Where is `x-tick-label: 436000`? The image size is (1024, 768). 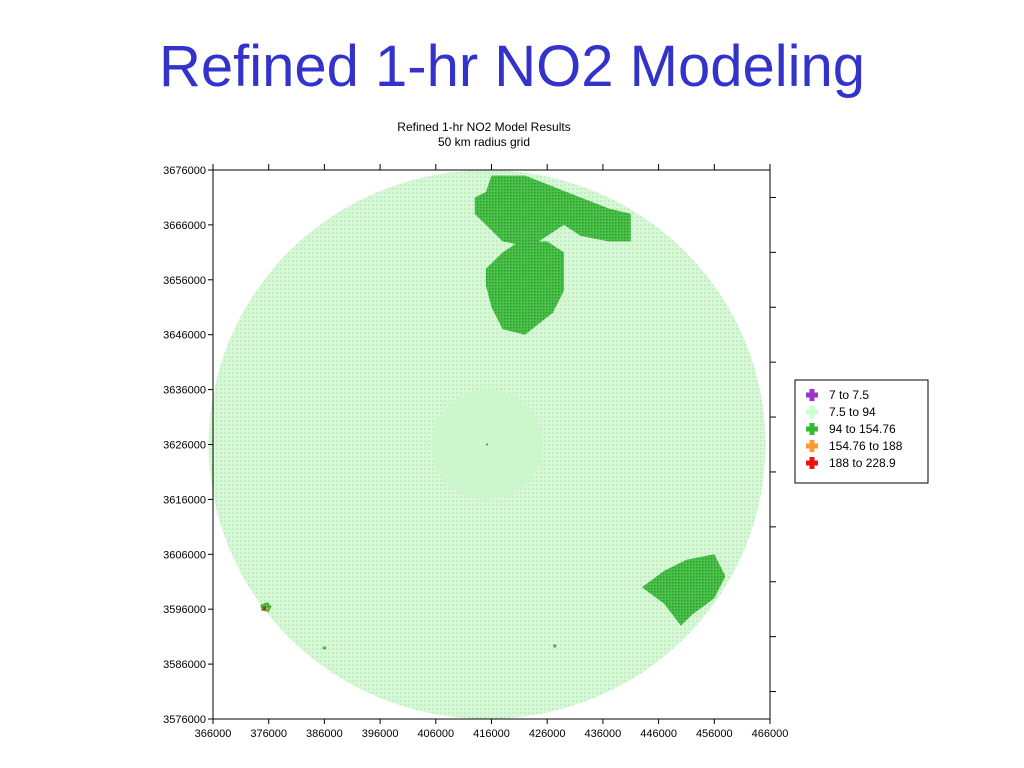 x-tick-label: 436000 is located at coordinates (603, 734).